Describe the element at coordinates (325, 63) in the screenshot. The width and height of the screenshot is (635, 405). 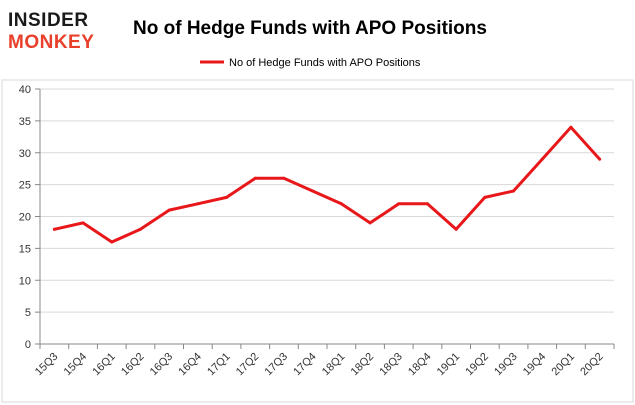
I see `legend-label: No of Hedge Funds with APO Positions` at that location.